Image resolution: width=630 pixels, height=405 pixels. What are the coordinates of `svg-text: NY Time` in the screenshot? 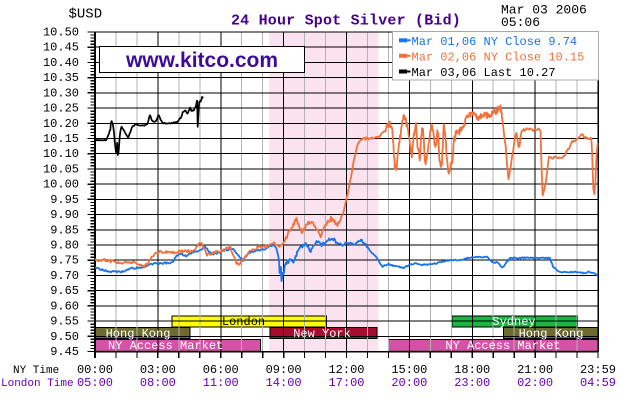 It's located at (36, 371).